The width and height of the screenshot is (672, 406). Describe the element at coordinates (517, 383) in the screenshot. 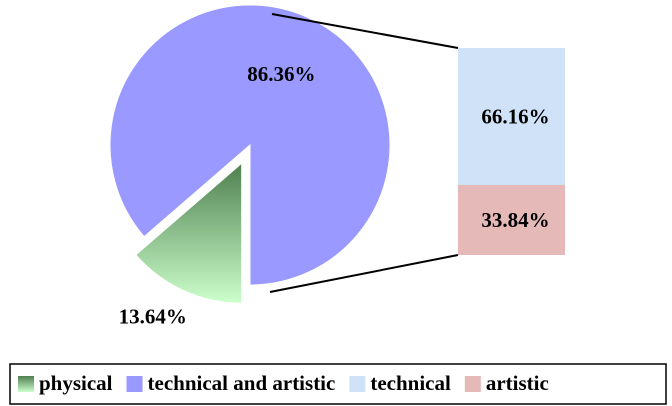

I see `legend-label: artistic` at that location.